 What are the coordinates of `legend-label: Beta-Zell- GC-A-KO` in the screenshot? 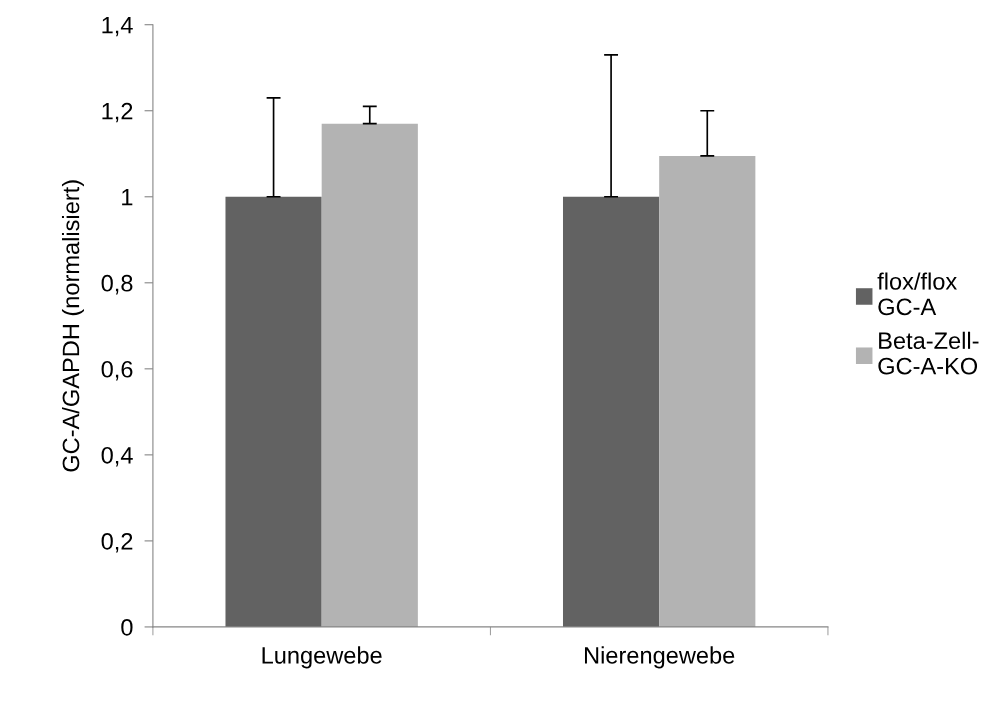 It's located at (928, 353).